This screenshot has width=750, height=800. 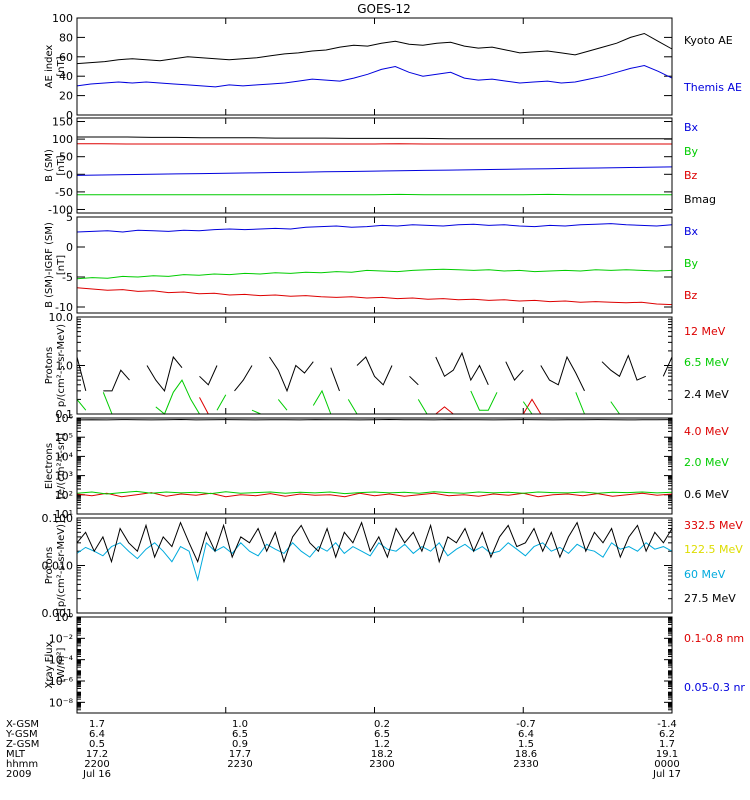 I want to click on legend-label: 4.0 MeV, so click(x=706, y=431).